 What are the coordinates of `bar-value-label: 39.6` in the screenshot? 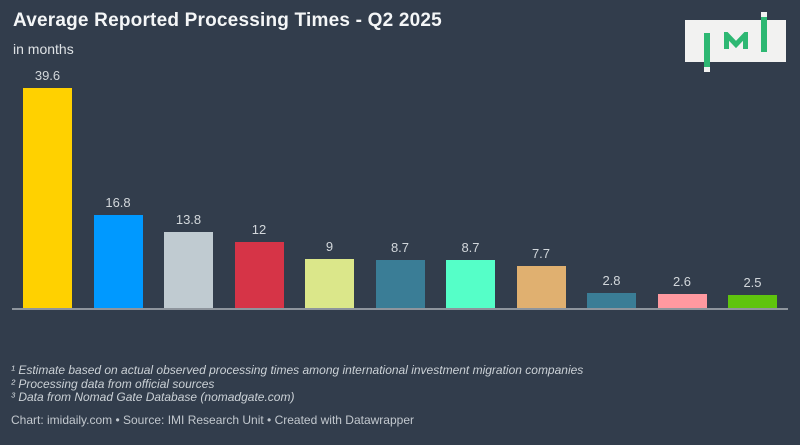 It's located at (47, 75).